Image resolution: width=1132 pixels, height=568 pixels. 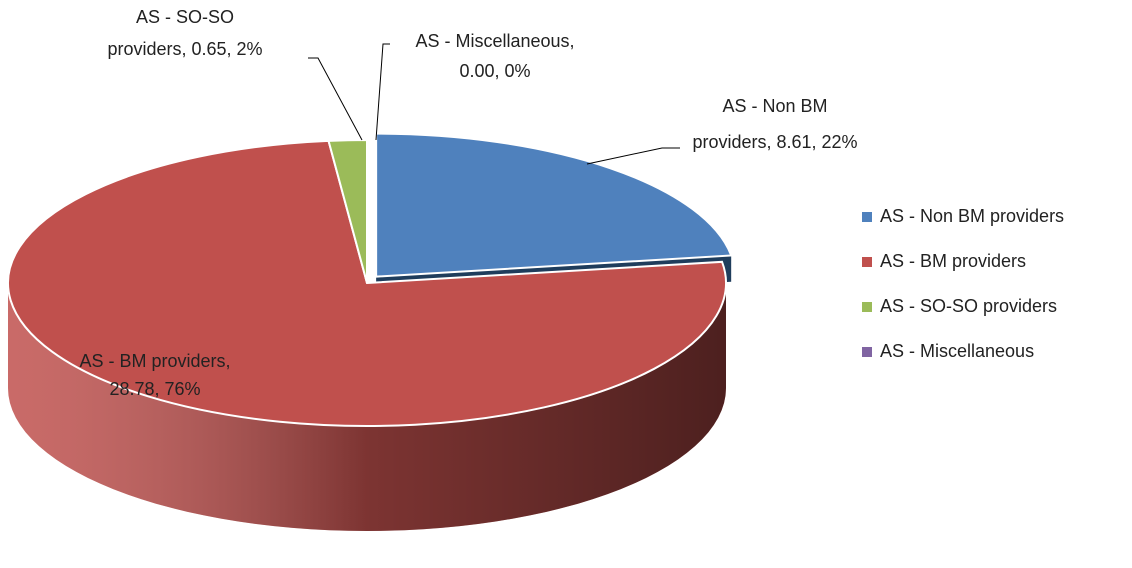 What do you see at coordinates (154, 361) in the screenshot?
I see `data-label: AS - BM providers,` at bounding box center [154, 361].